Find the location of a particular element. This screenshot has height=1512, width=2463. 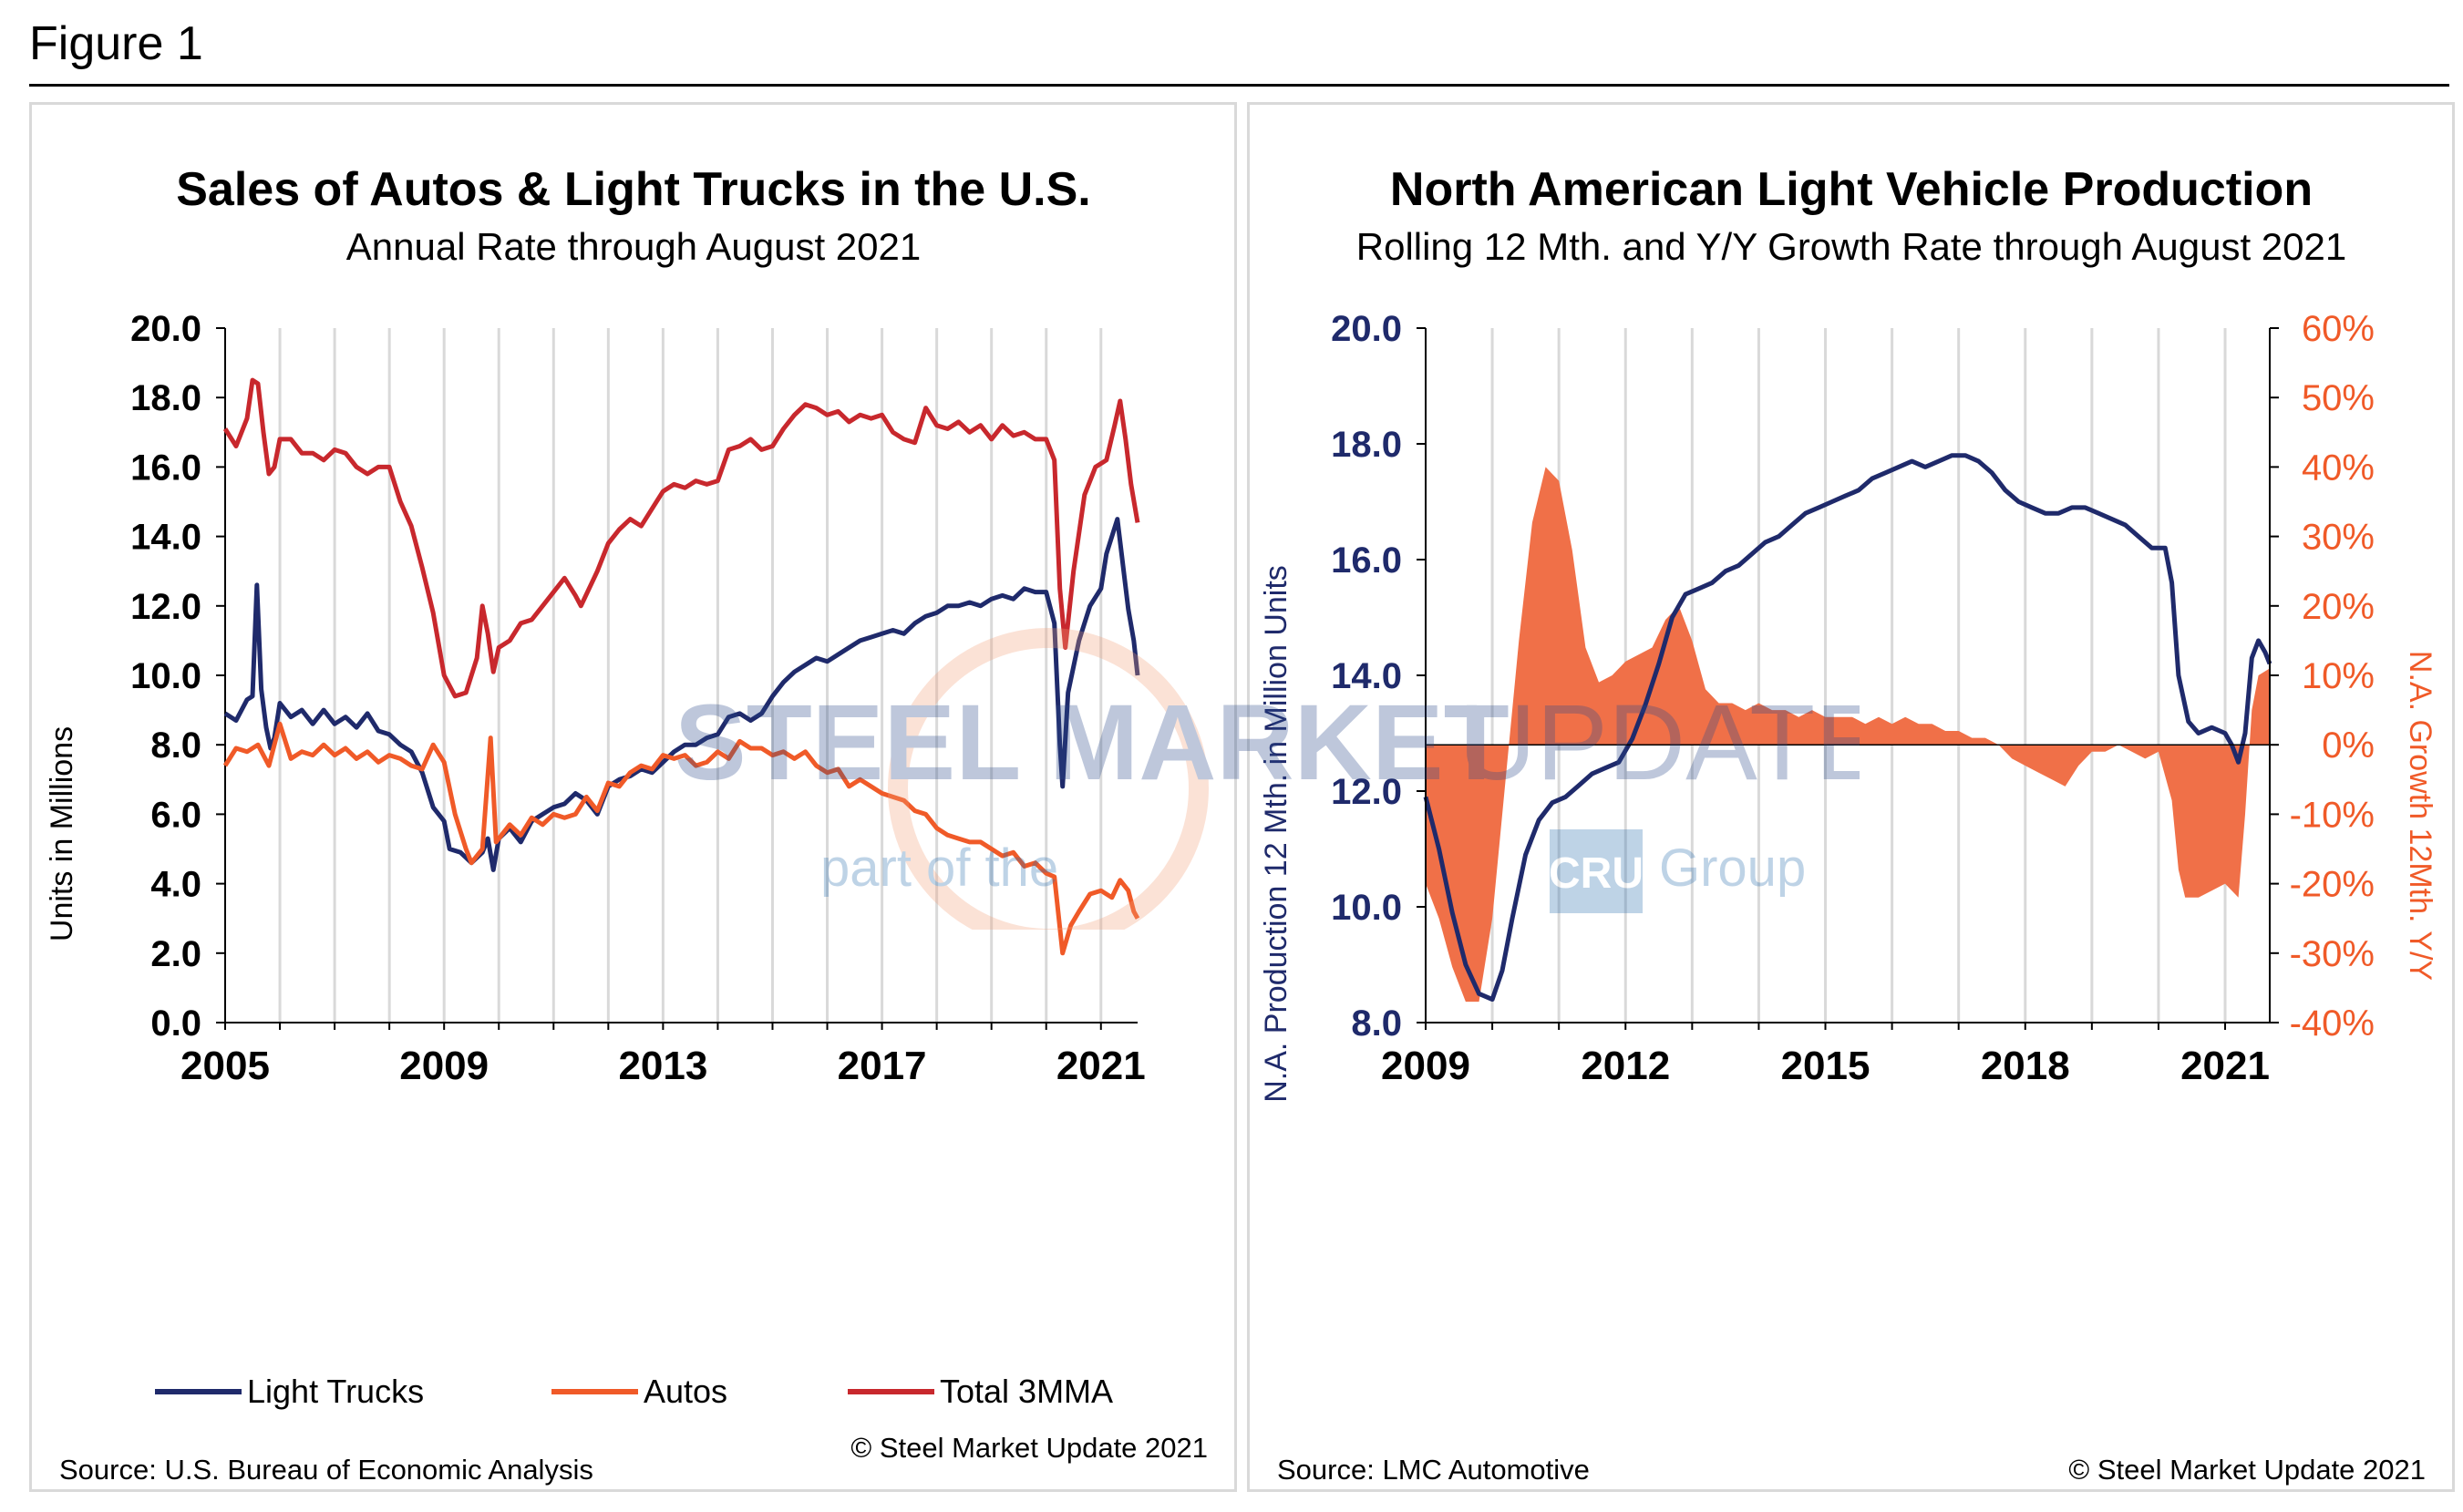

left-y-tick-2-0: 2.0 is located at coordinates (176, 954).